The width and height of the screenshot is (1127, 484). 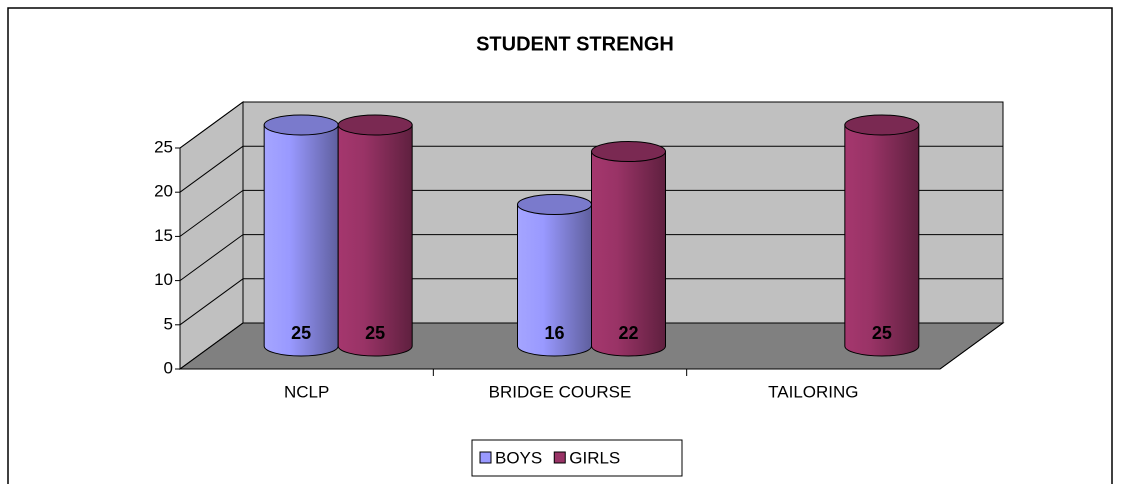 What do you see at coordinates (163, 279) in the screenshot?
I see `y-tick-label: 10` at bounding box center [163, 279].